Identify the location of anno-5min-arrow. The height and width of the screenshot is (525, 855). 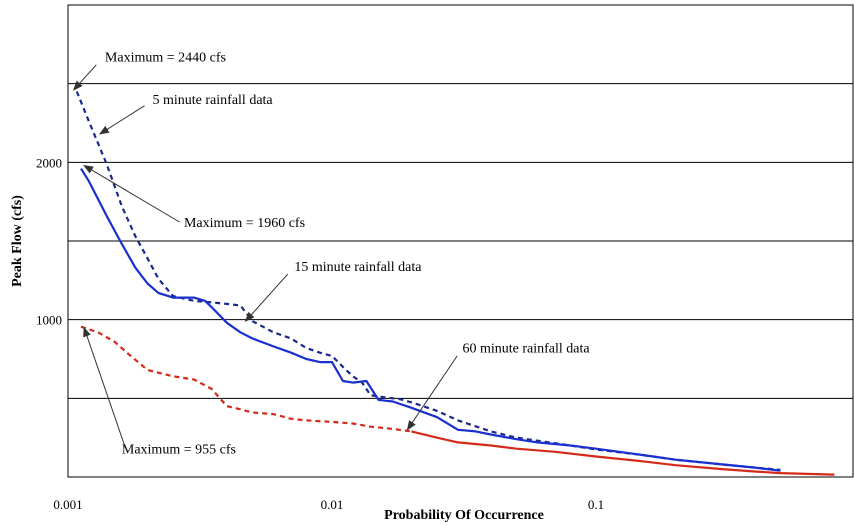
(121, 120).